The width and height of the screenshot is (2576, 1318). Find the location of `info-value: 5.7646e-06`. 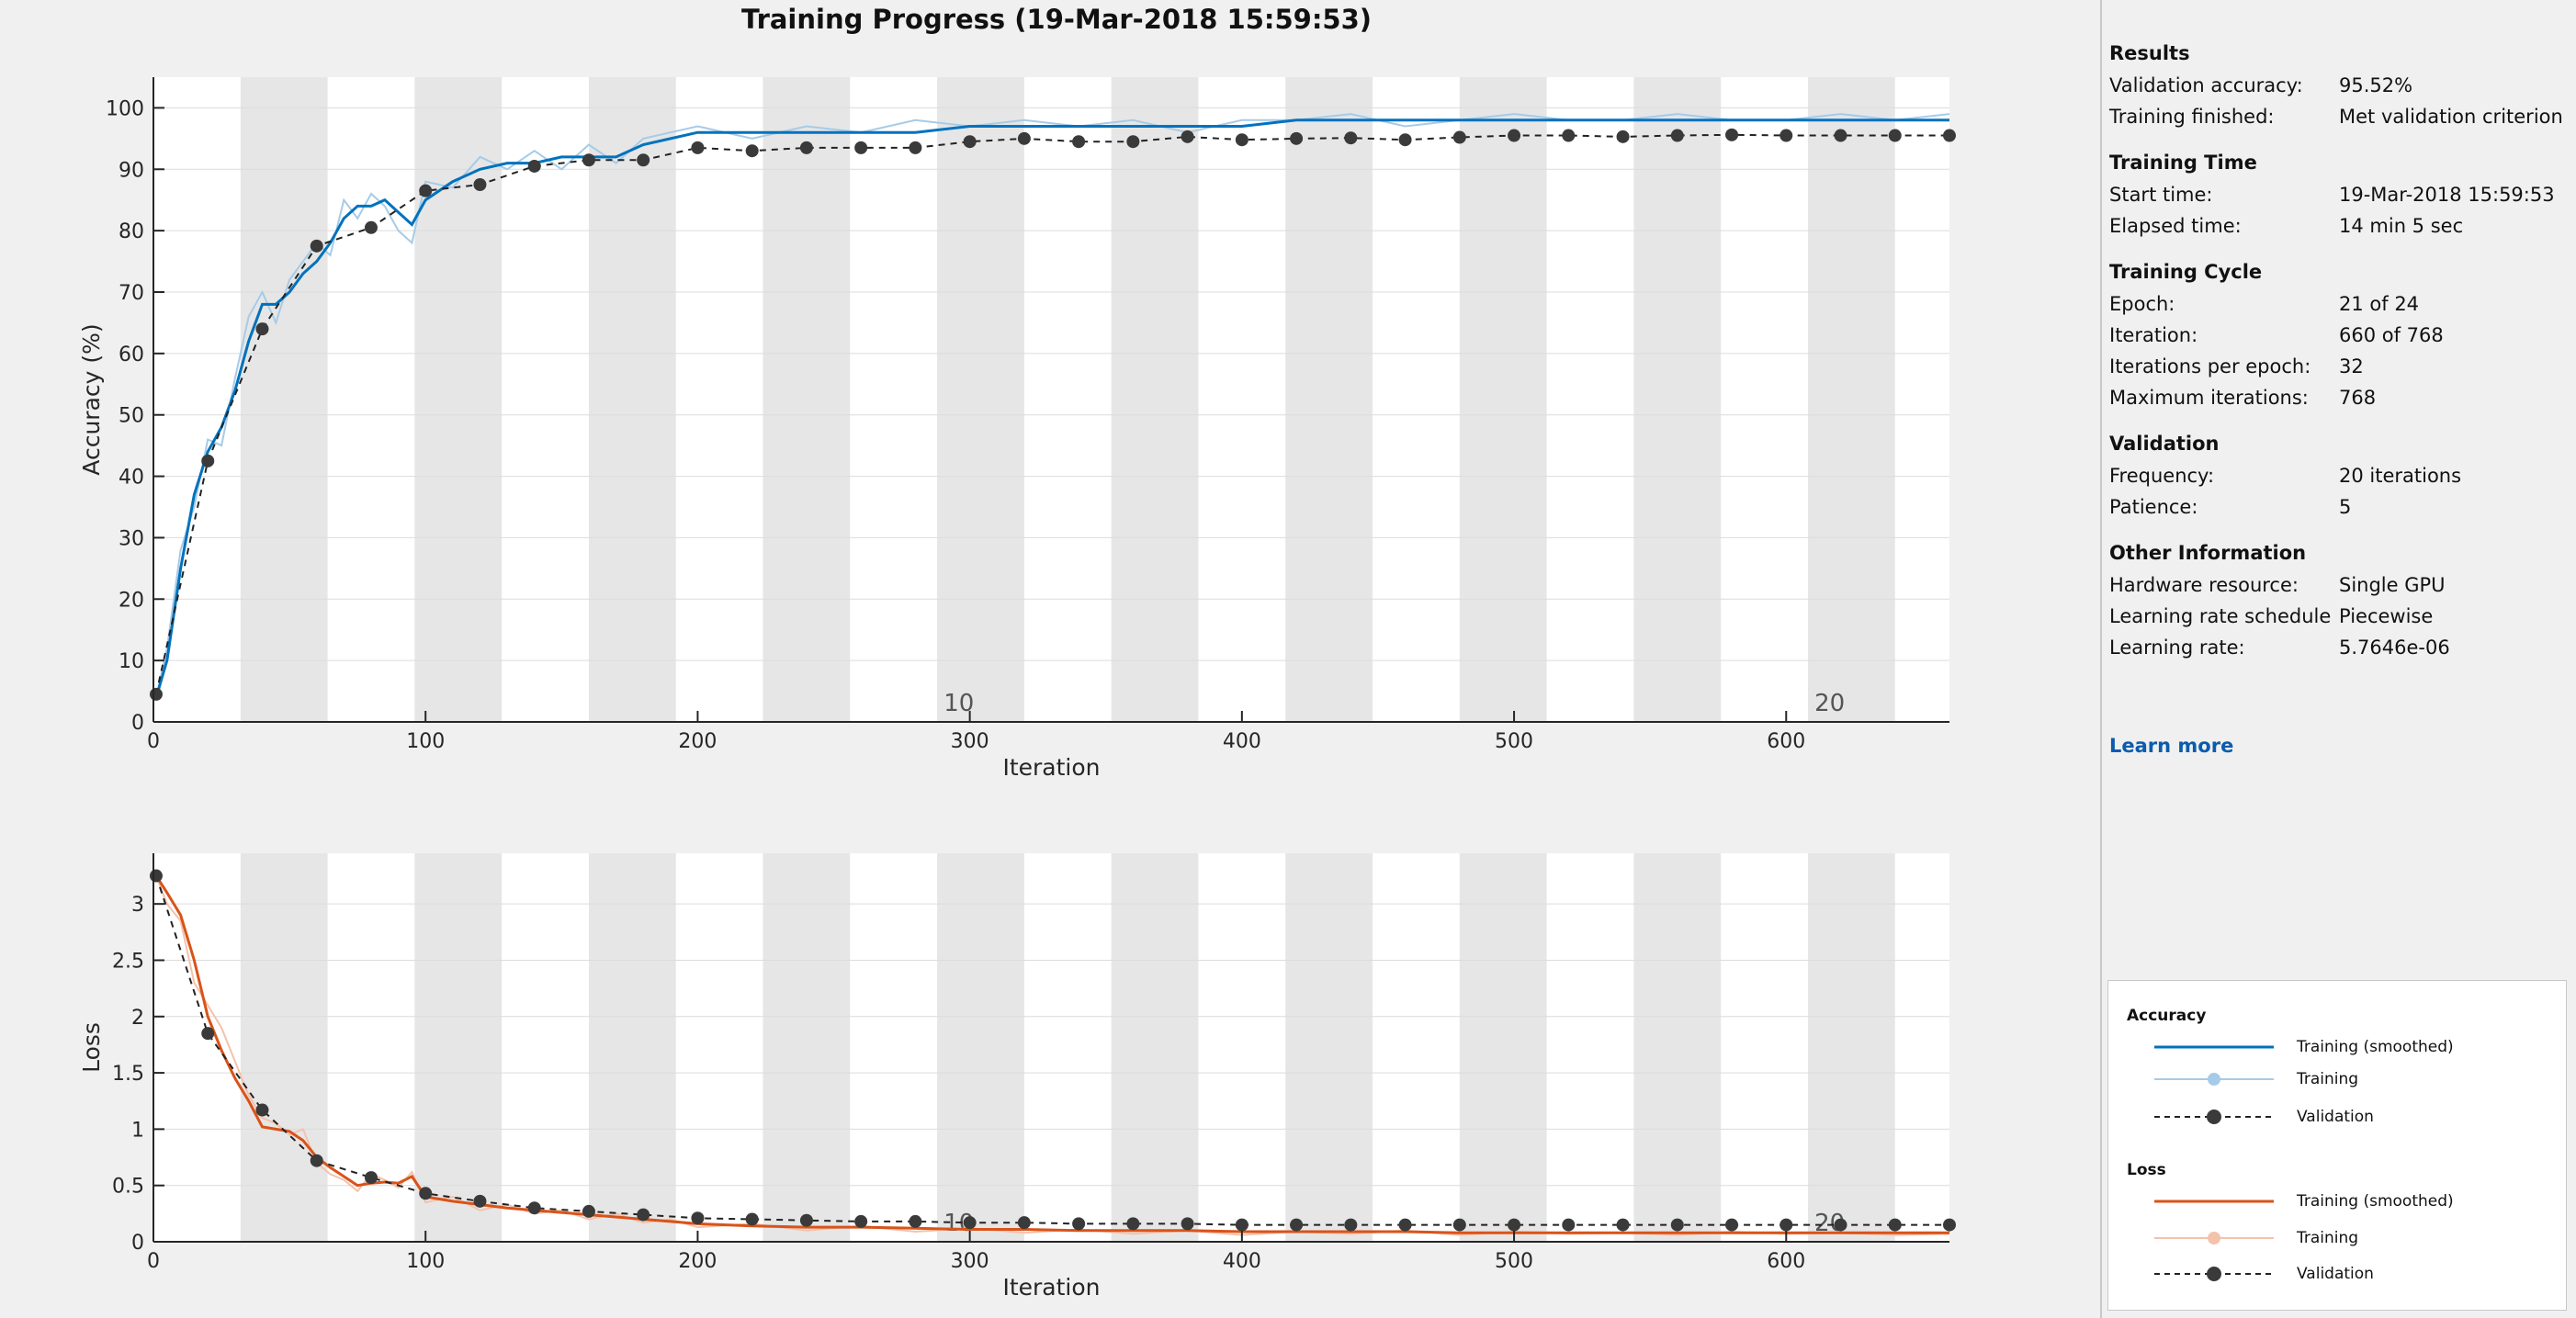

info-value: 5.7646e-06 is located at coordinates (2394, 647).